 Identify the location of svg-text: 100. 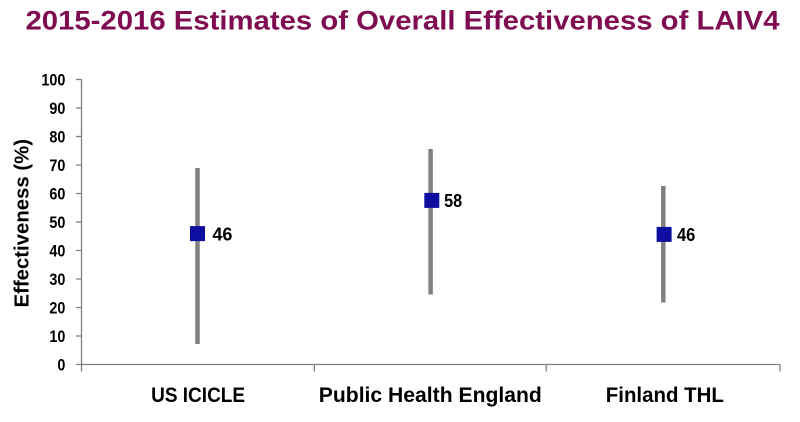
(53, 81).